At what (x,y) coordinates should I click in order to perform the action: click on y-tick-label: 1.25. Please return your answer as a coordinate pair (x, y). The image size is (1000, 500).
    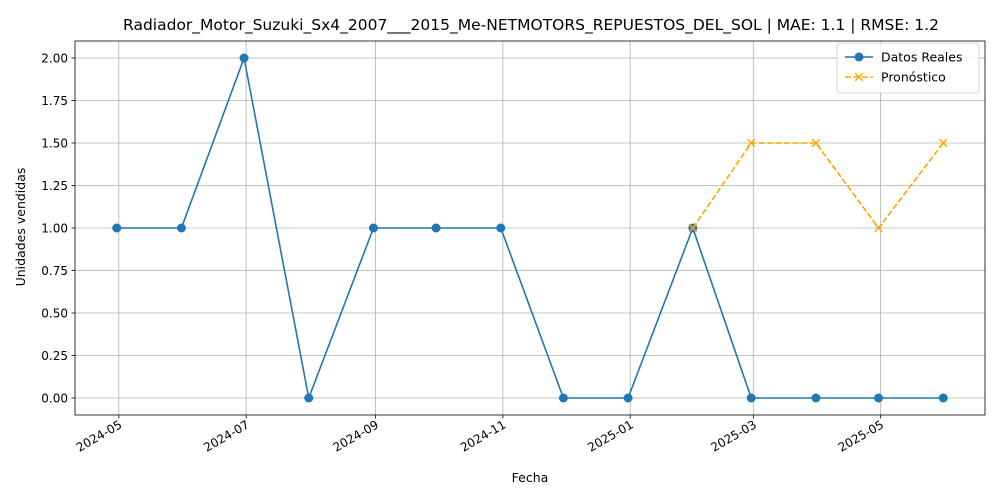
    Looking at the image, I should click on (54, 186).